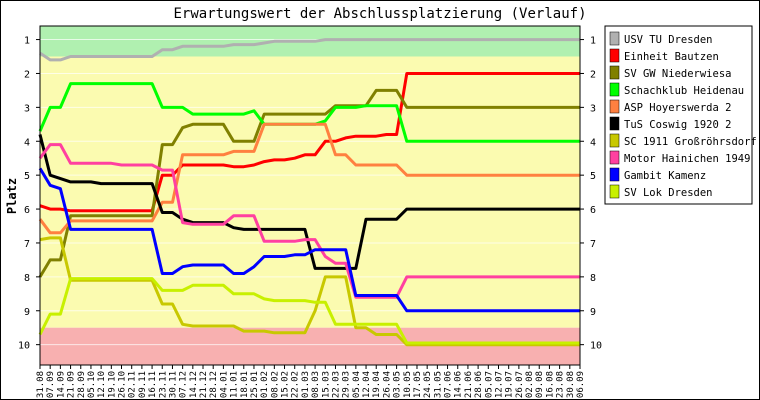 This screenshot has height=400, width=760. What do you see at coordinates (593, 210) in the screenshot?
I see `y-tick-label-right: 6` at bounding box center [593, 210].